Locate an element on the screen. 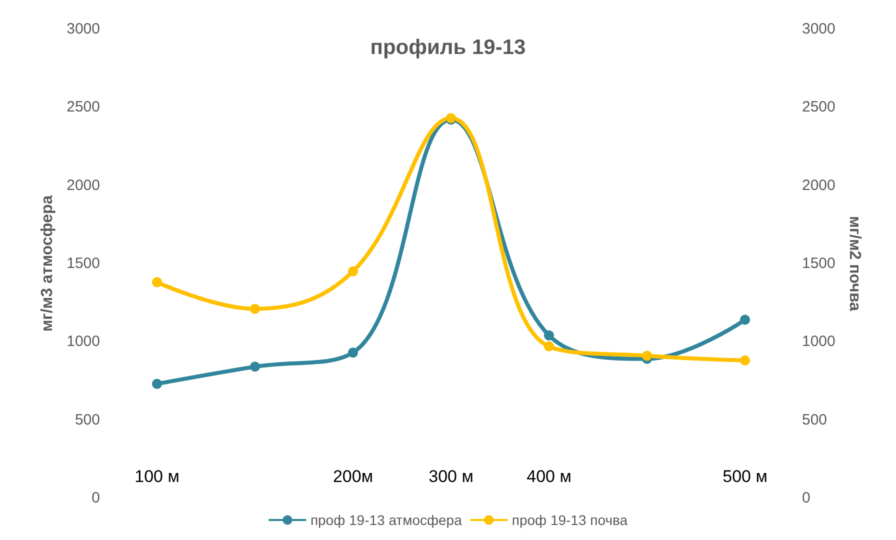 Image resolution: width=896 pixels, height=540 pixels. legend-label: проф 19-13 атмосфера is located at coordinates (386, 520).